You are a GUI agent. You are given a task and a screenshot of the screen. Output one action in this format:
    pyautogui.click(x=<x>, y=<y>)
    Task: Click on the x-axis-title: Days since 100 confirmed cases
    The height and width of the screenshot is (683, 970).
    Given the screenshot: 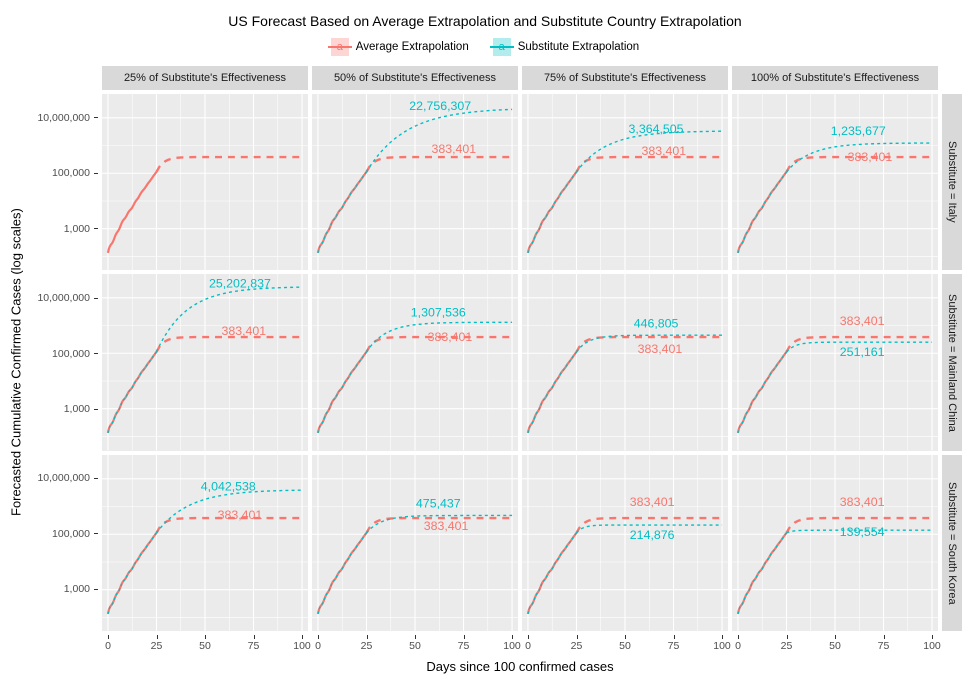 What is the action you would take?
    pyautogui.click(x=520, y=666)
    